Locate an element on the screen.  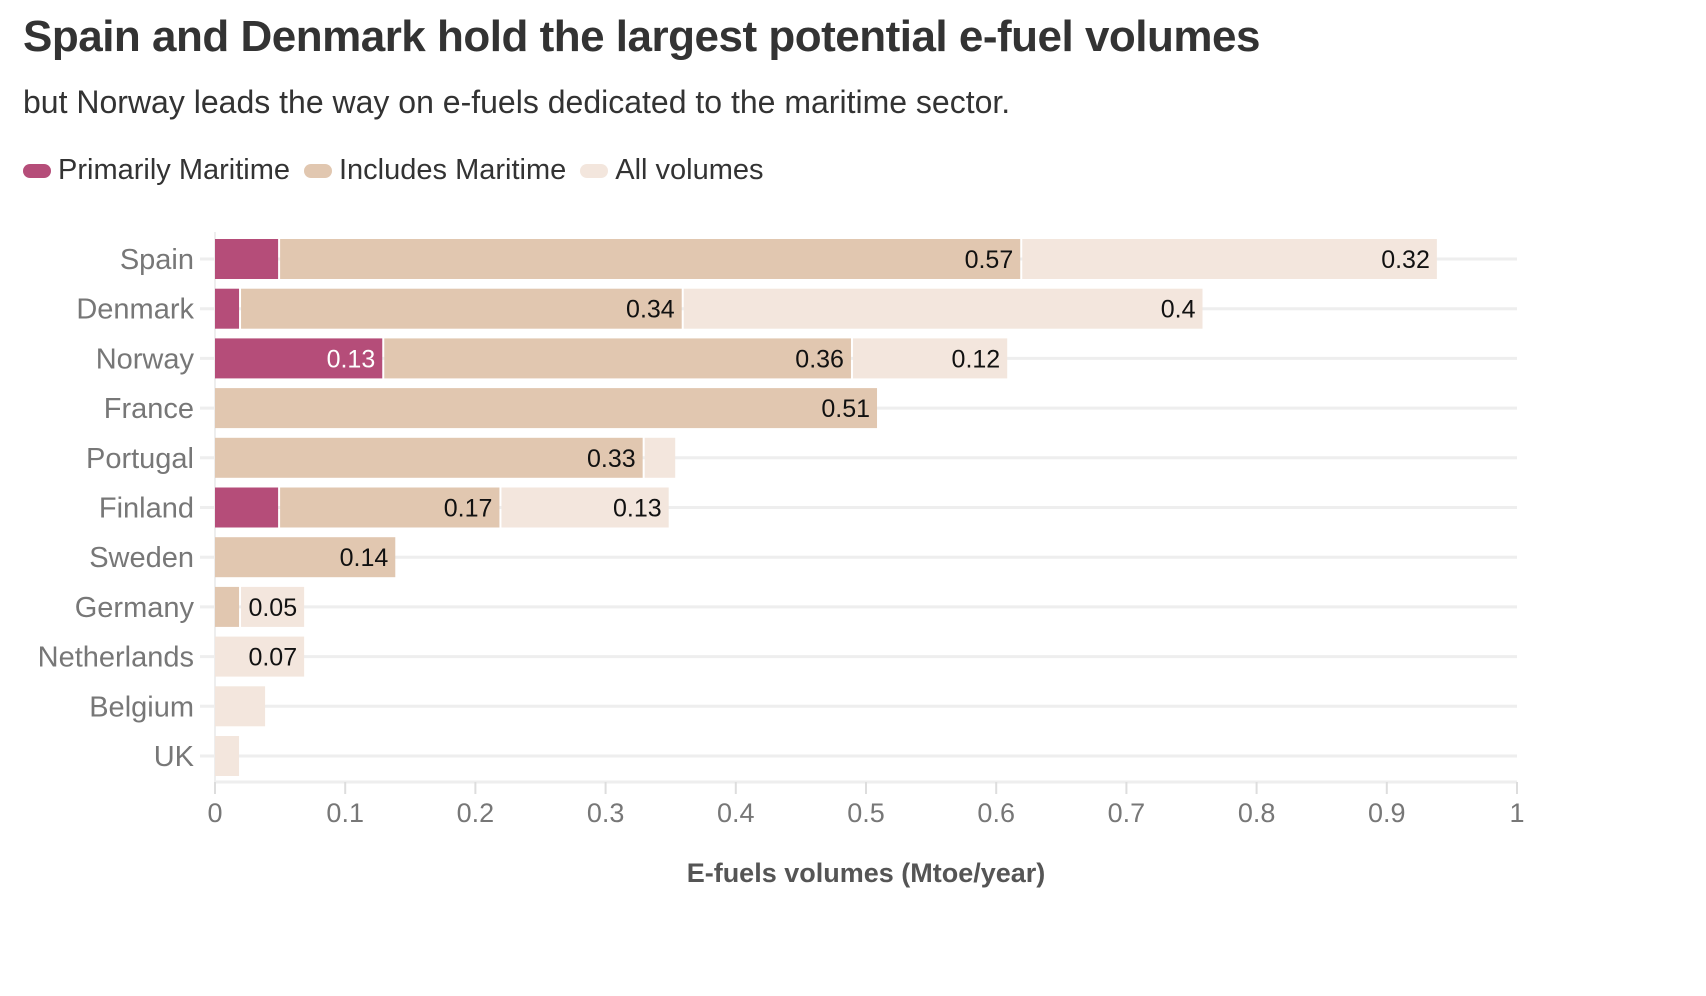
category-label: Denmark is located at coordinates (135, 310).